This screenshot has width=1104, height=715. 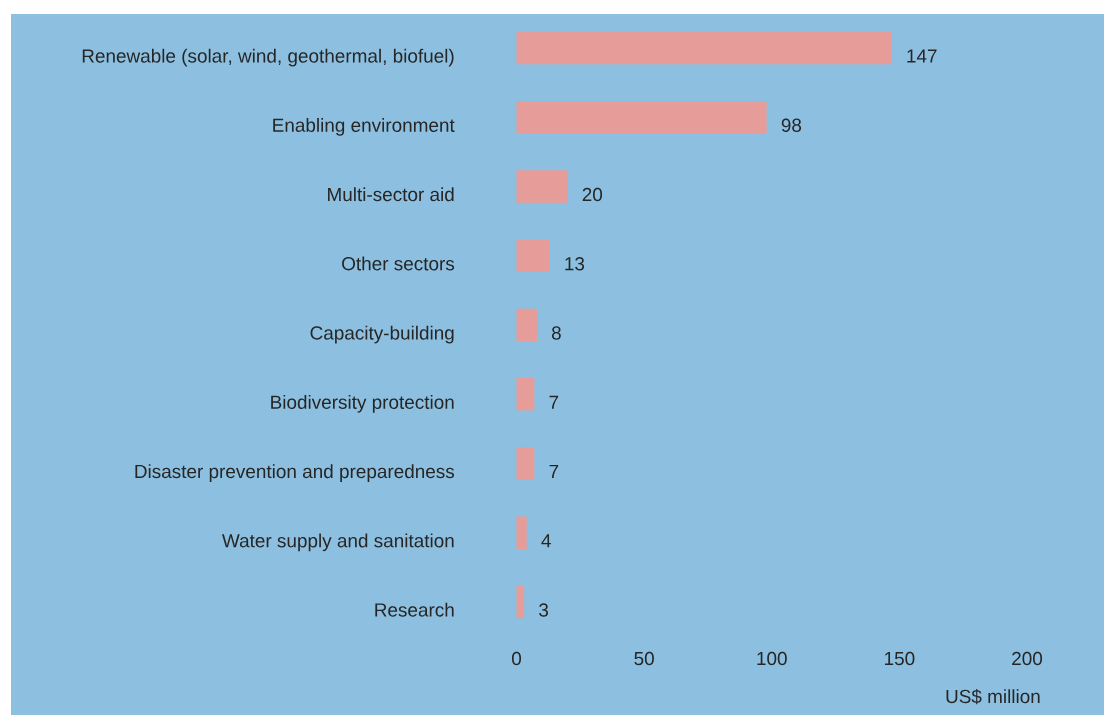 I want to click on y-tick-label: Disaster prevention and preparedness, so click(x=295, y=473).